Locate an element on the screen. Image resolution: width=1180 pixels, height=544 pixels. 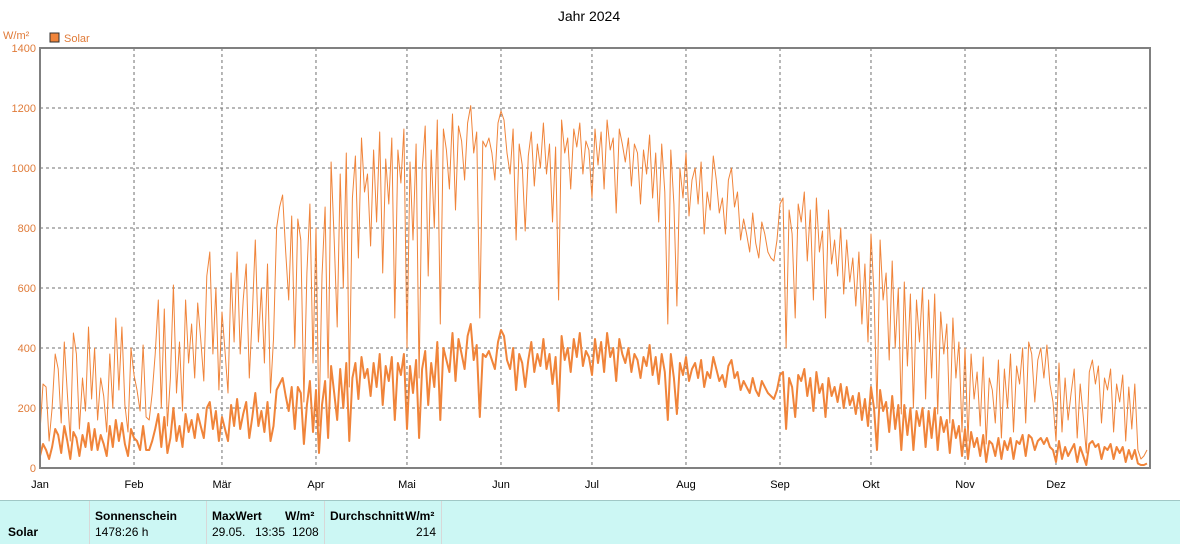
max-date: 29.05. is located at coordinates (229, 532).